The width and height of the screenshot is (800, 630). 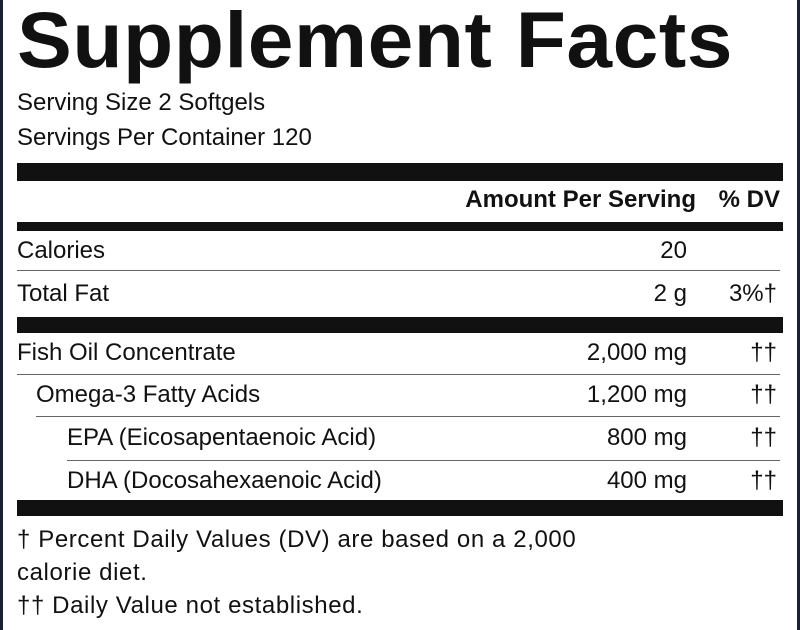 I want to click on footnote: †† Daily Value not established., so click(x=190, y=605).